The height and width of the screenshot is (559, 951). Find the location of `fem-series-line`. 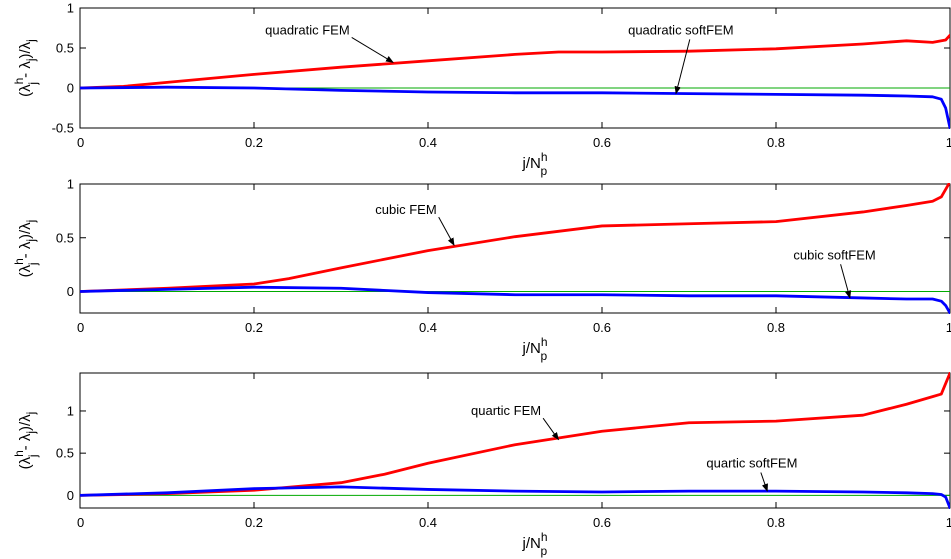

fem-series-line is located at coordinates (515, 61).